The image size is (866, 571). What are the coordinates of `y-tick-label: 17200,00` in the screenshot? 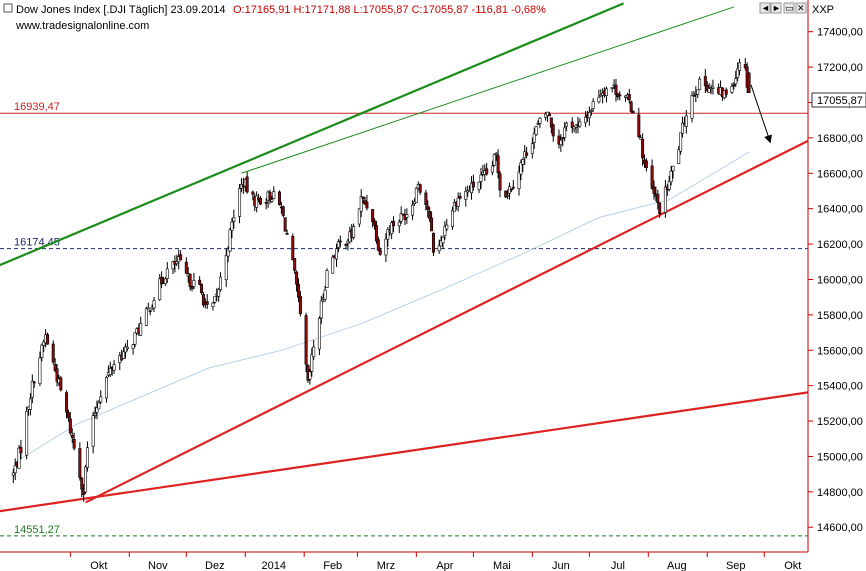 It's located at (840, 68).